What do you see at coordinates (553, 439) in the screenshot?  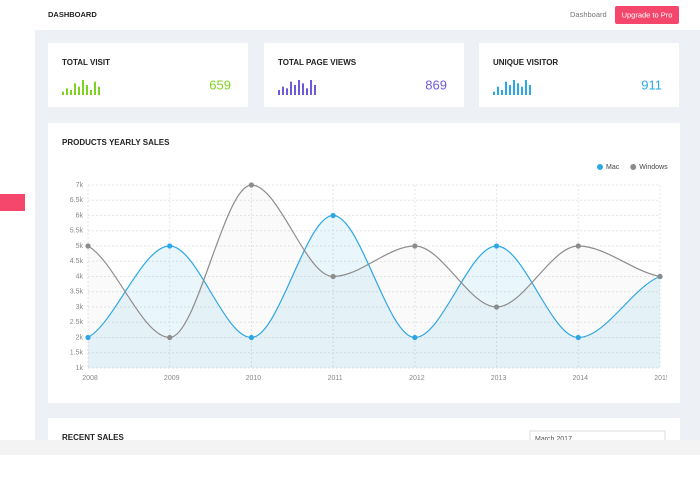 I see `month-select-label: March 2017` at bounding box center [553, 439].